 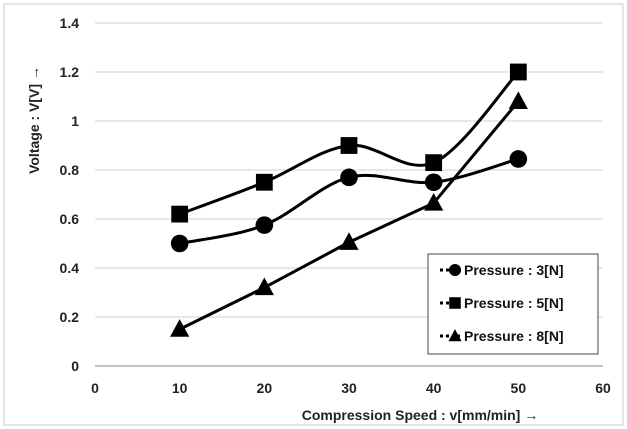 I want to click on legend-label: Pressure : 5[N], so click(x=514, y=303).